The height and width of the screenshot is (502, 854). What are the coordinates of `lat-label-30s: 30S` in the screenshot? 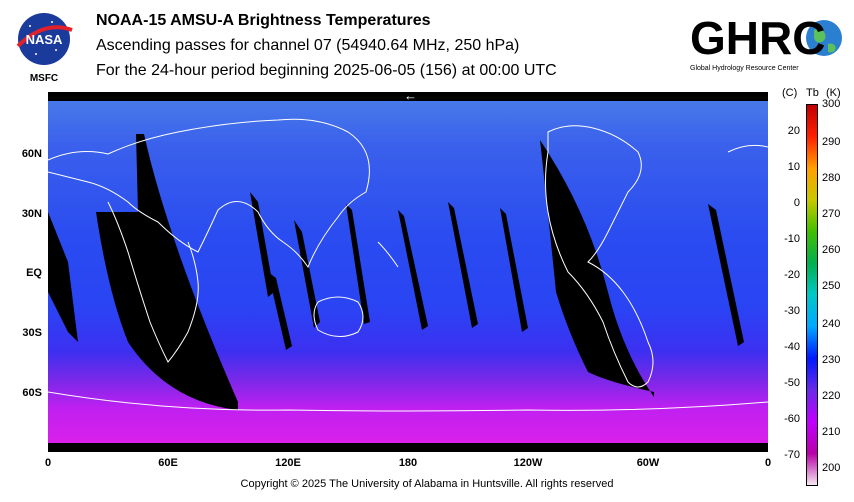 It's located at (32, 333).